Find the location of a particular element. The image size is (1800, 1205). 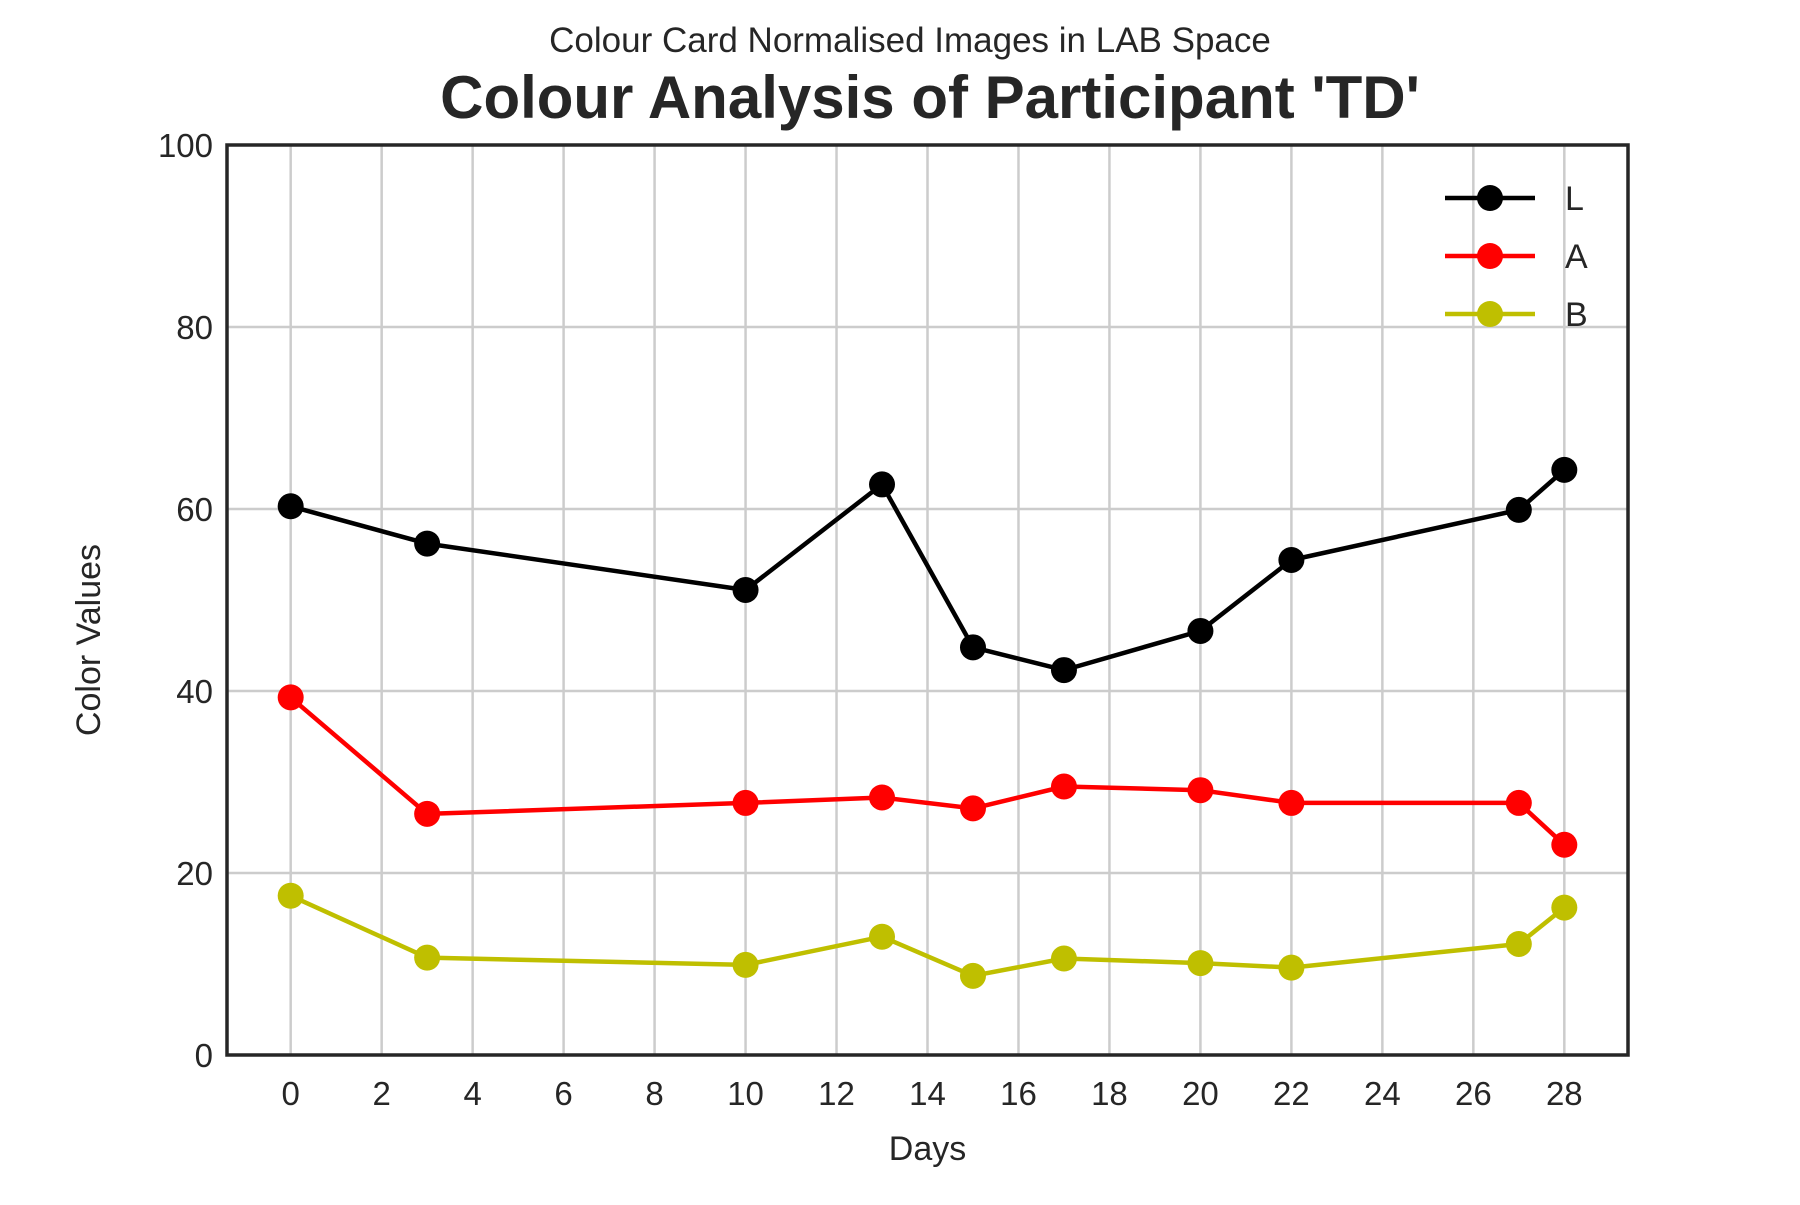

series-a is located at coordinates (927, 771).